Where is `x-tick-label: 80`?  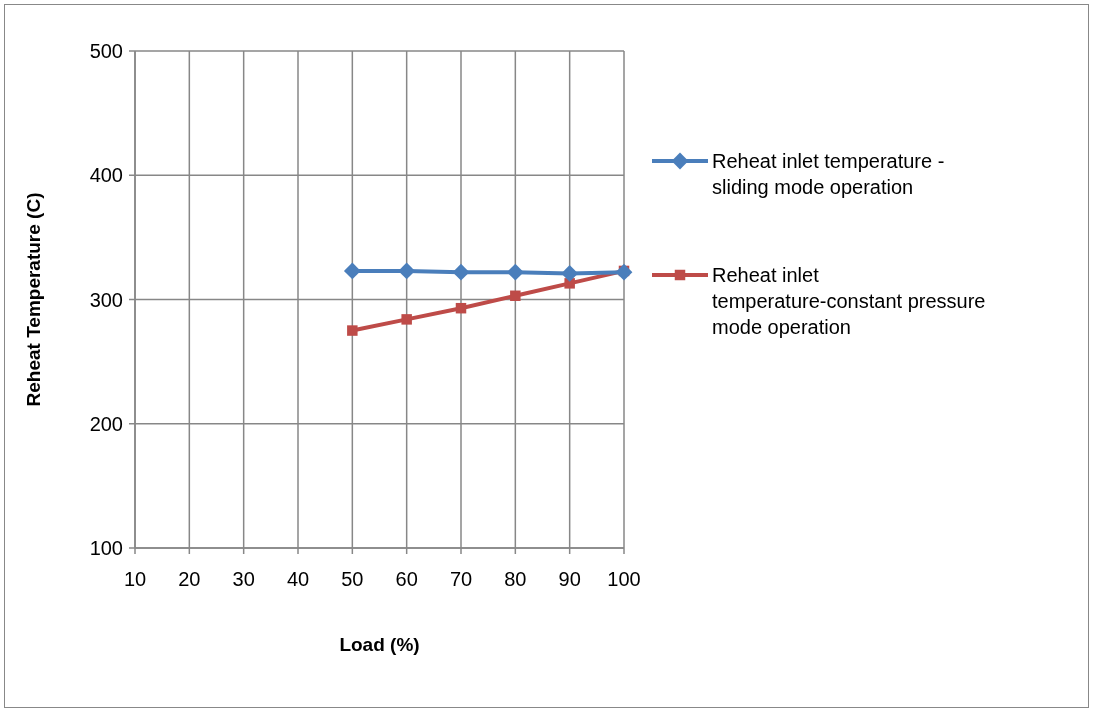
x-tick-label: 80 is located at coordinates (515, 579).